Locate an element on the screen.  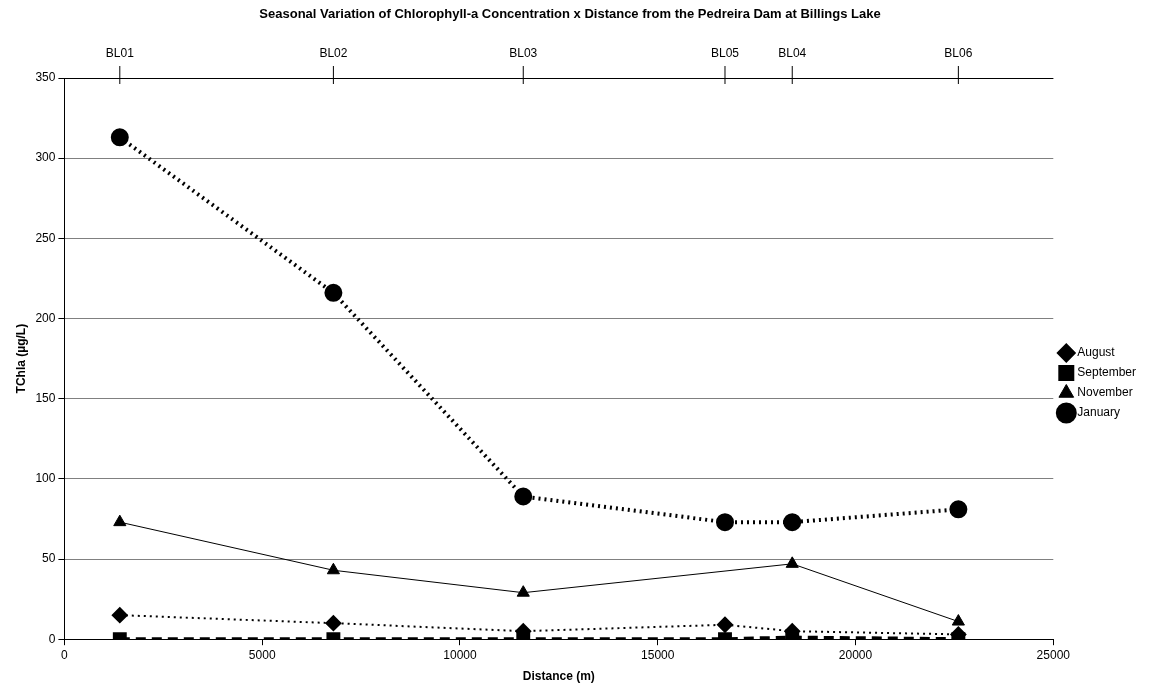
legend-label: November is located at coordinates (1105, 392).